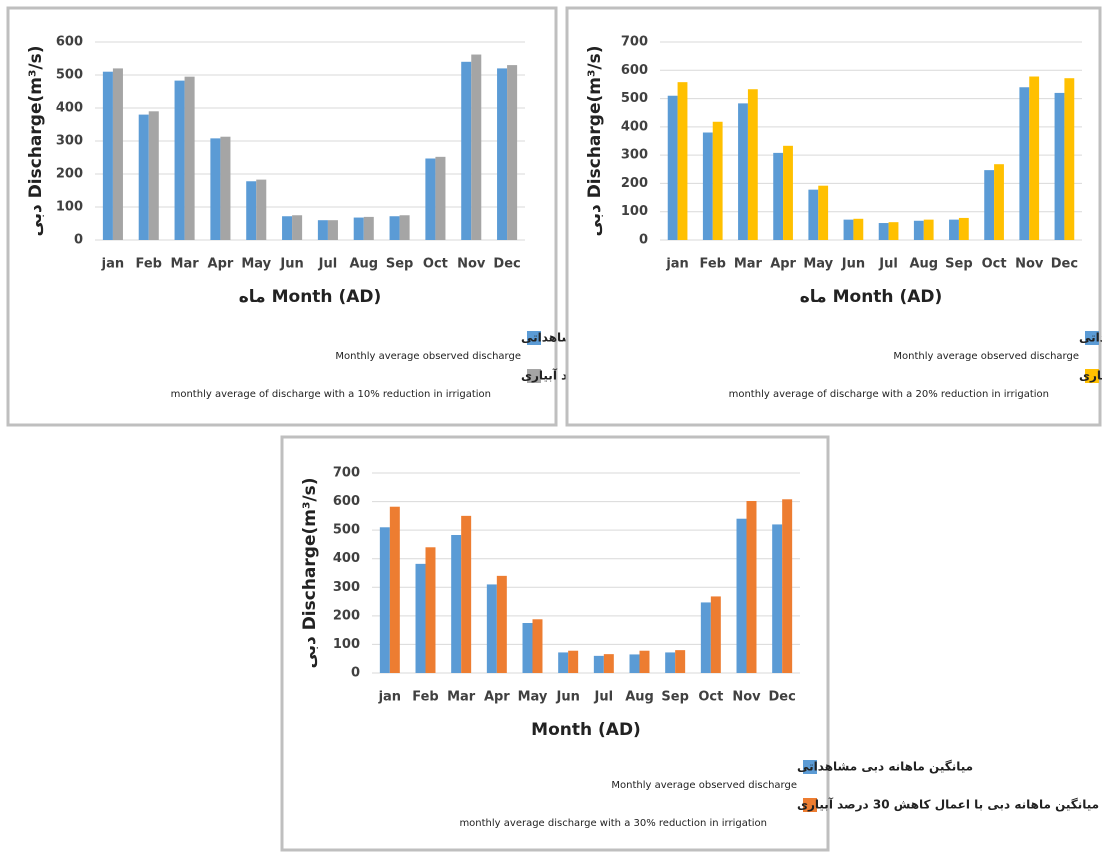 The image size is (1102, 852). Describe the element at coordinates (885, 767) in the screenshot. I see `legend-label: میانگین ماهانه دبی مشاهداتی` at that location.